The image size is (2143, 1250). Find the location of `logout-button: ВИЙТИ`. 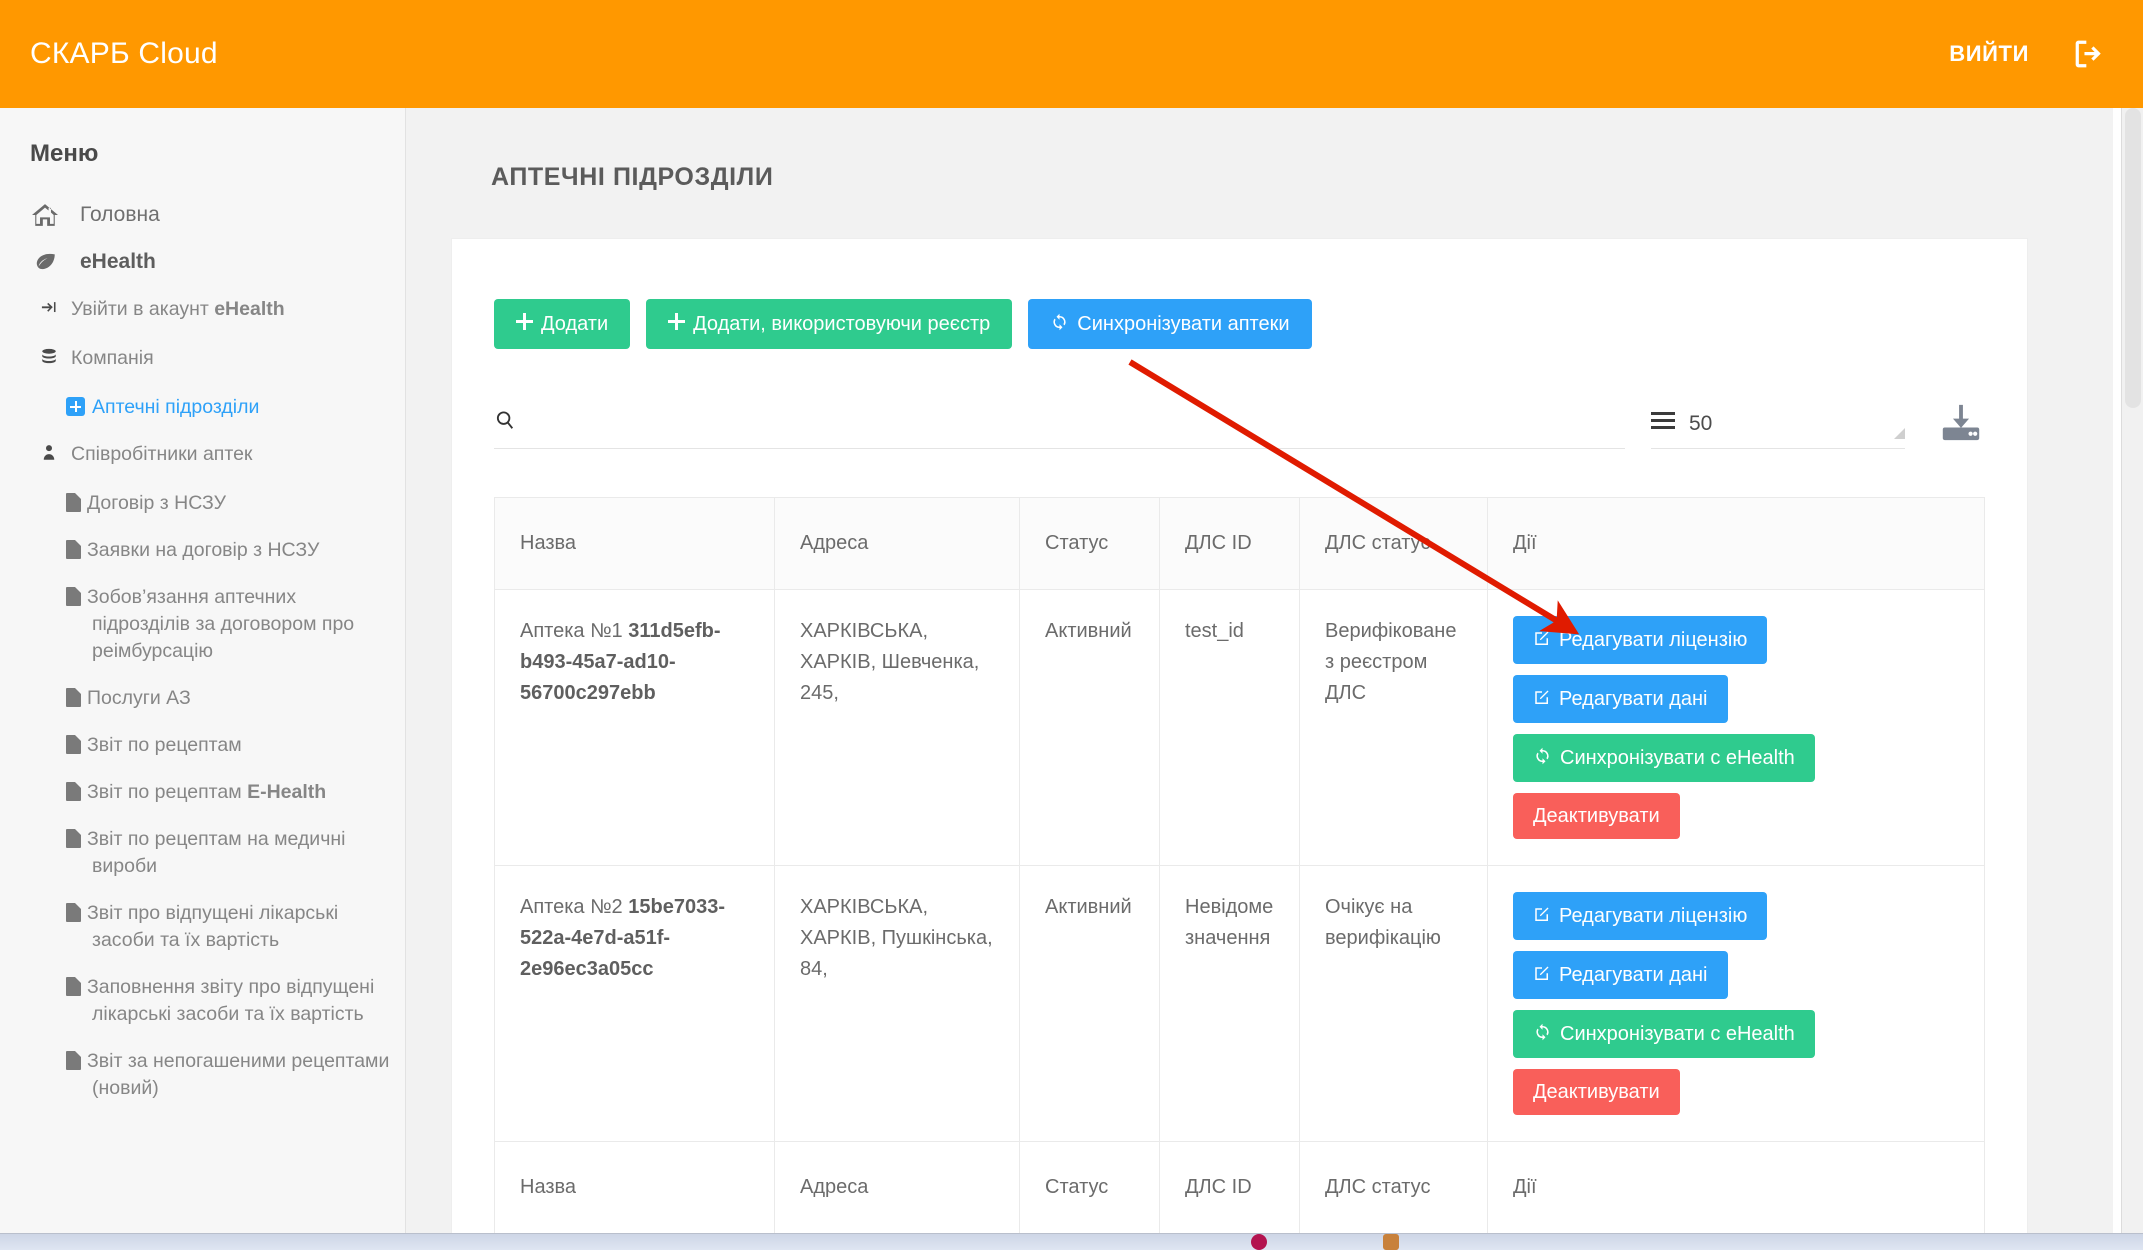

logout-button: ВИЙТИ is located at coordinates (1989, 53).